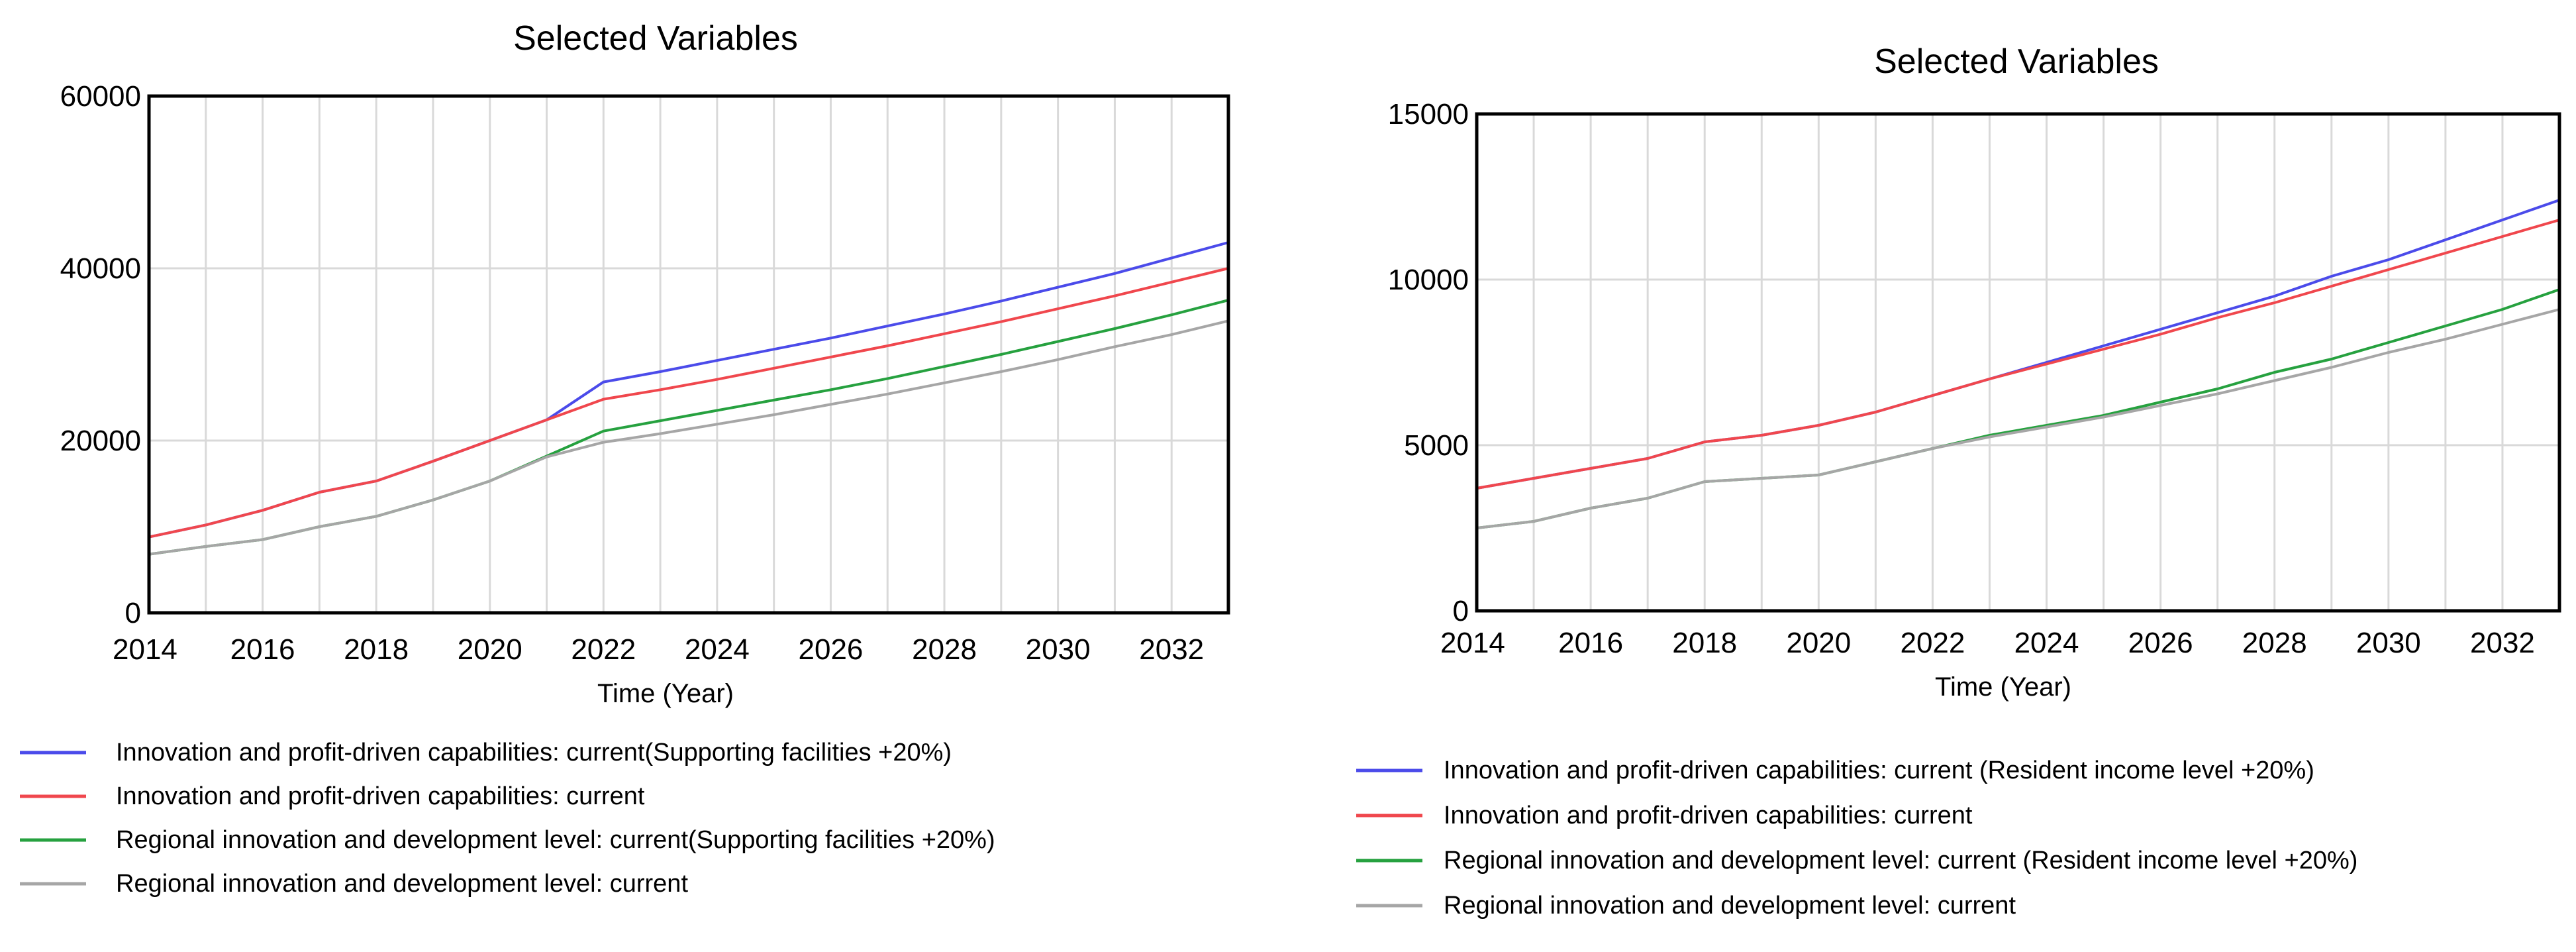 The height and width of the screenshot is (952, 2576). Describe the element at coordinates (1436, 445) in the screenshot. I see `y-tick-label: 5000` at that location.